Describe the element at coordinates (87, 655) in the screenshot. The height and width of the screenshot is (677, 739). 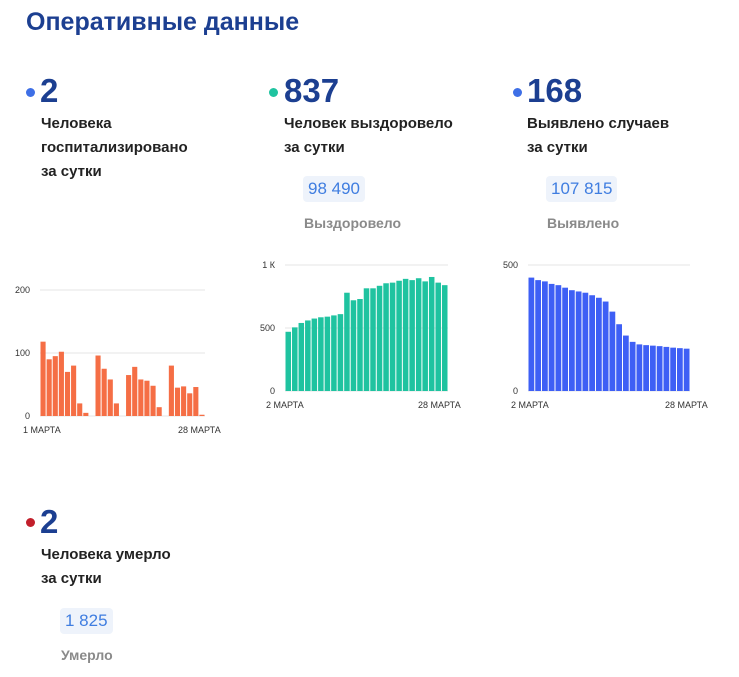
I see `deaths-total-label: Умерло` at that location.